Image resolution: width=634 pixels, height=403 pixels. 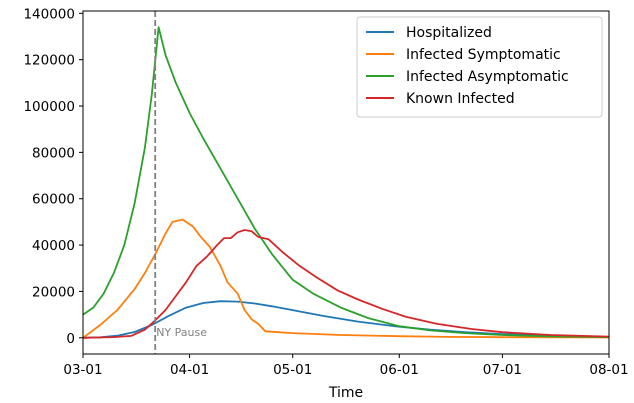 What do you see at coordinates (53, 292) in the screenshot?
I see `y-tick-label-1: 20000` at bounding box center [53, 292].